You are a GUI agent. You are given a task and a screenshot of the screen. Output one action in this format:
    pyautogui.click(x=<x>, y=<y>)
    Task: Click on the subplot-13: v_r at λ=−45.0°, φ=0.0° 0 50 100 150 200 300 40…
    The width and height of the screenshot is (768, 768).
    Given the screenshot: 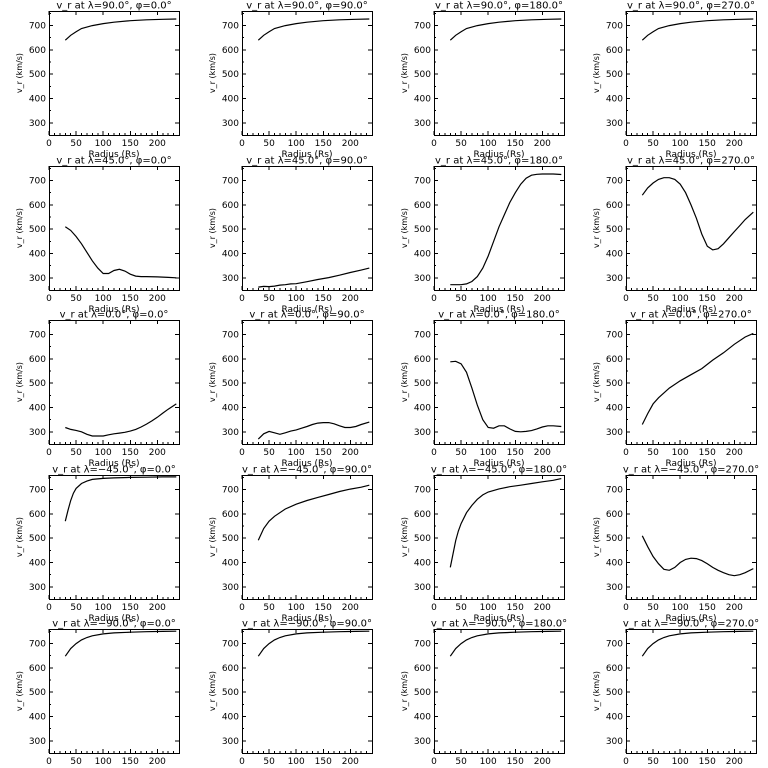 What is the action you would take?
    pyautogui.click(x=97, y=544)
    